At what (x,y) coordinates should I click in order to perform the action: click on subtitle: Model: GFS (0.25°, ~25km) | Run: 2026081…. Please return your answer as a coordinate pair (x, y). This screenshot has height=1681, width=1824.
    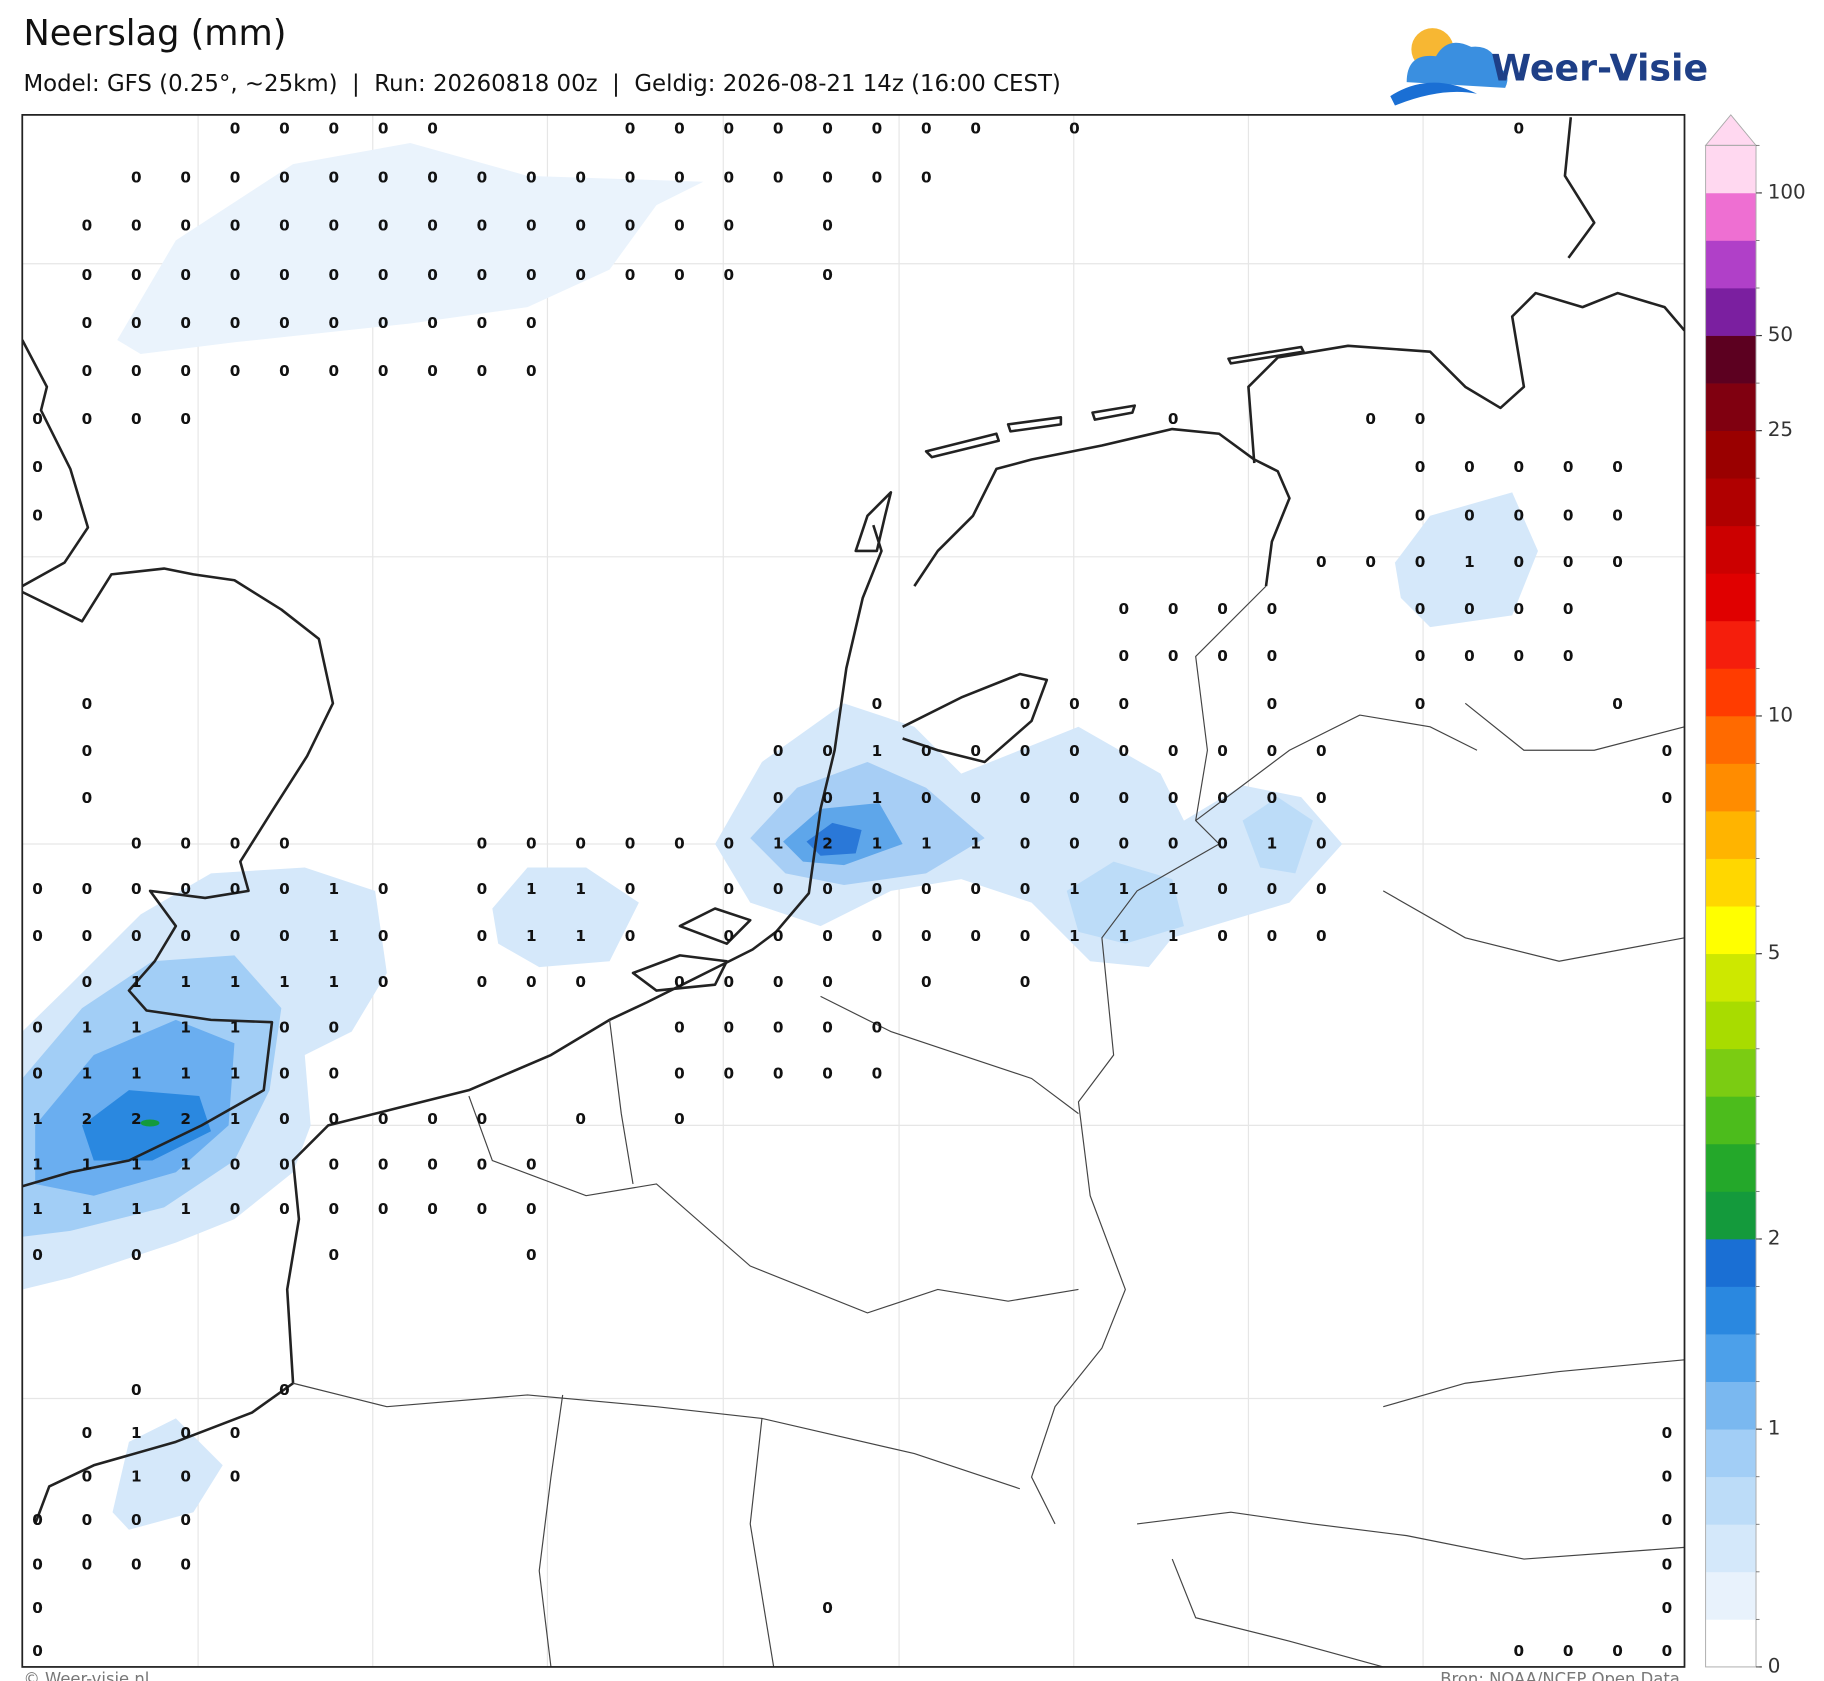
    Looking at the image, I should click on (541, 84).